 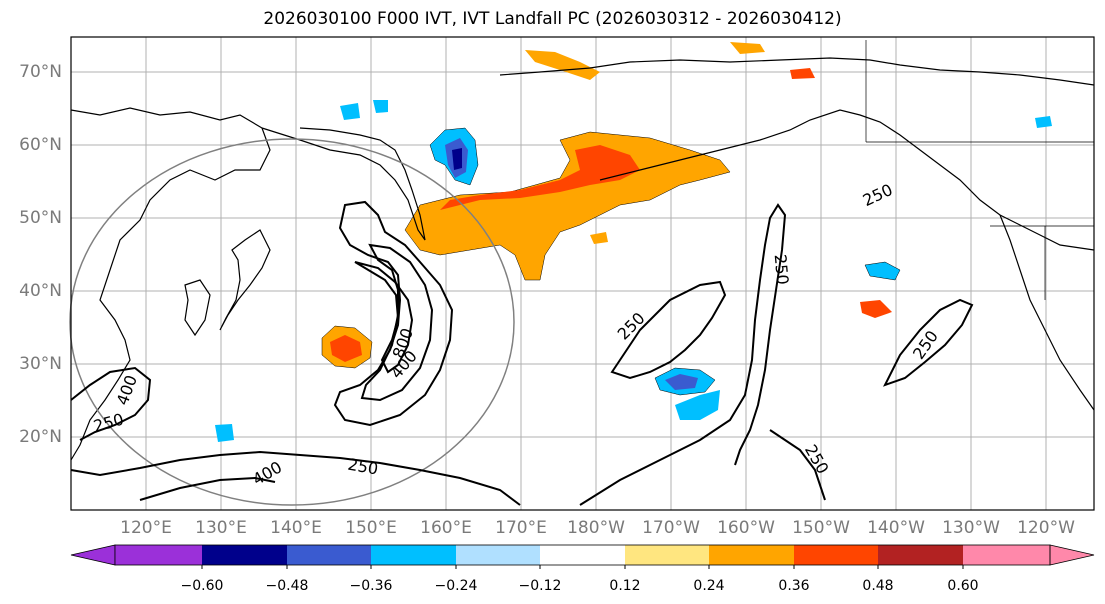 What do you see at coordinates (697, 405) in the screenshot?
I see `central-pacific-negative-tail` at bounding box center [697, 405].